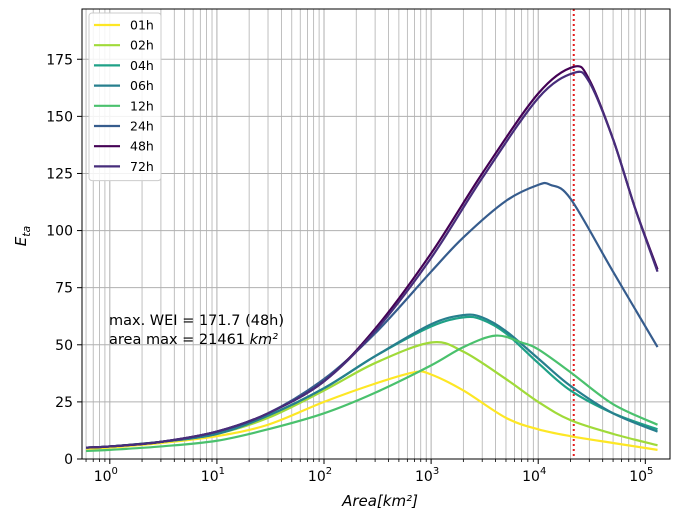 The height and width of the screenshot is (512, 678). I want to click on legend-label-12h: 12h, so click(142, 105).